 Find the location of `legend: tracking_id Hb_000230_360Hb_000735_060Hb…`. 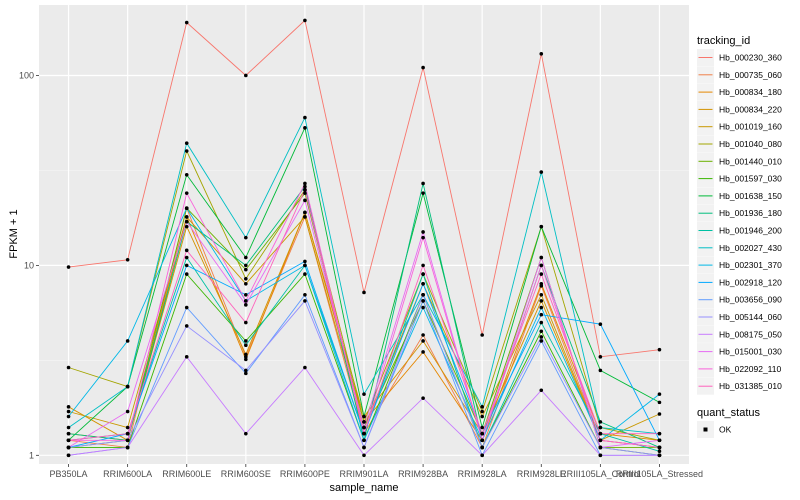

legend: tracking_id Hb_000230_360Hb_000735_060Hb… is located at coordinates (739, 236).